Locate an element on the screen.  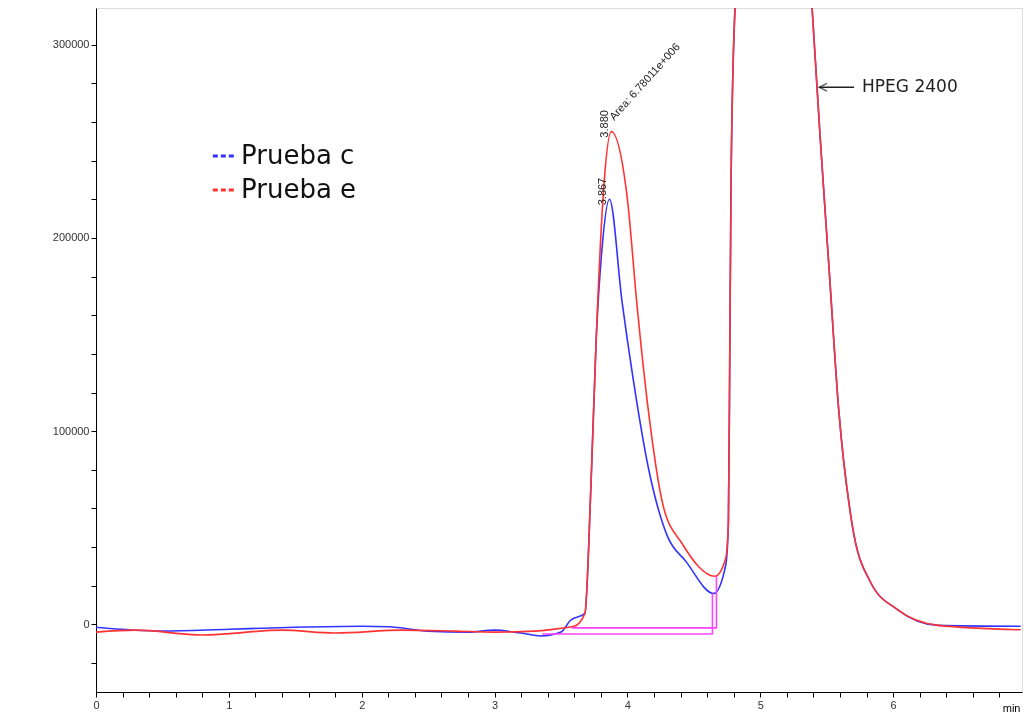
y-tick-label: 200000 is located at coordinates (71, 237).